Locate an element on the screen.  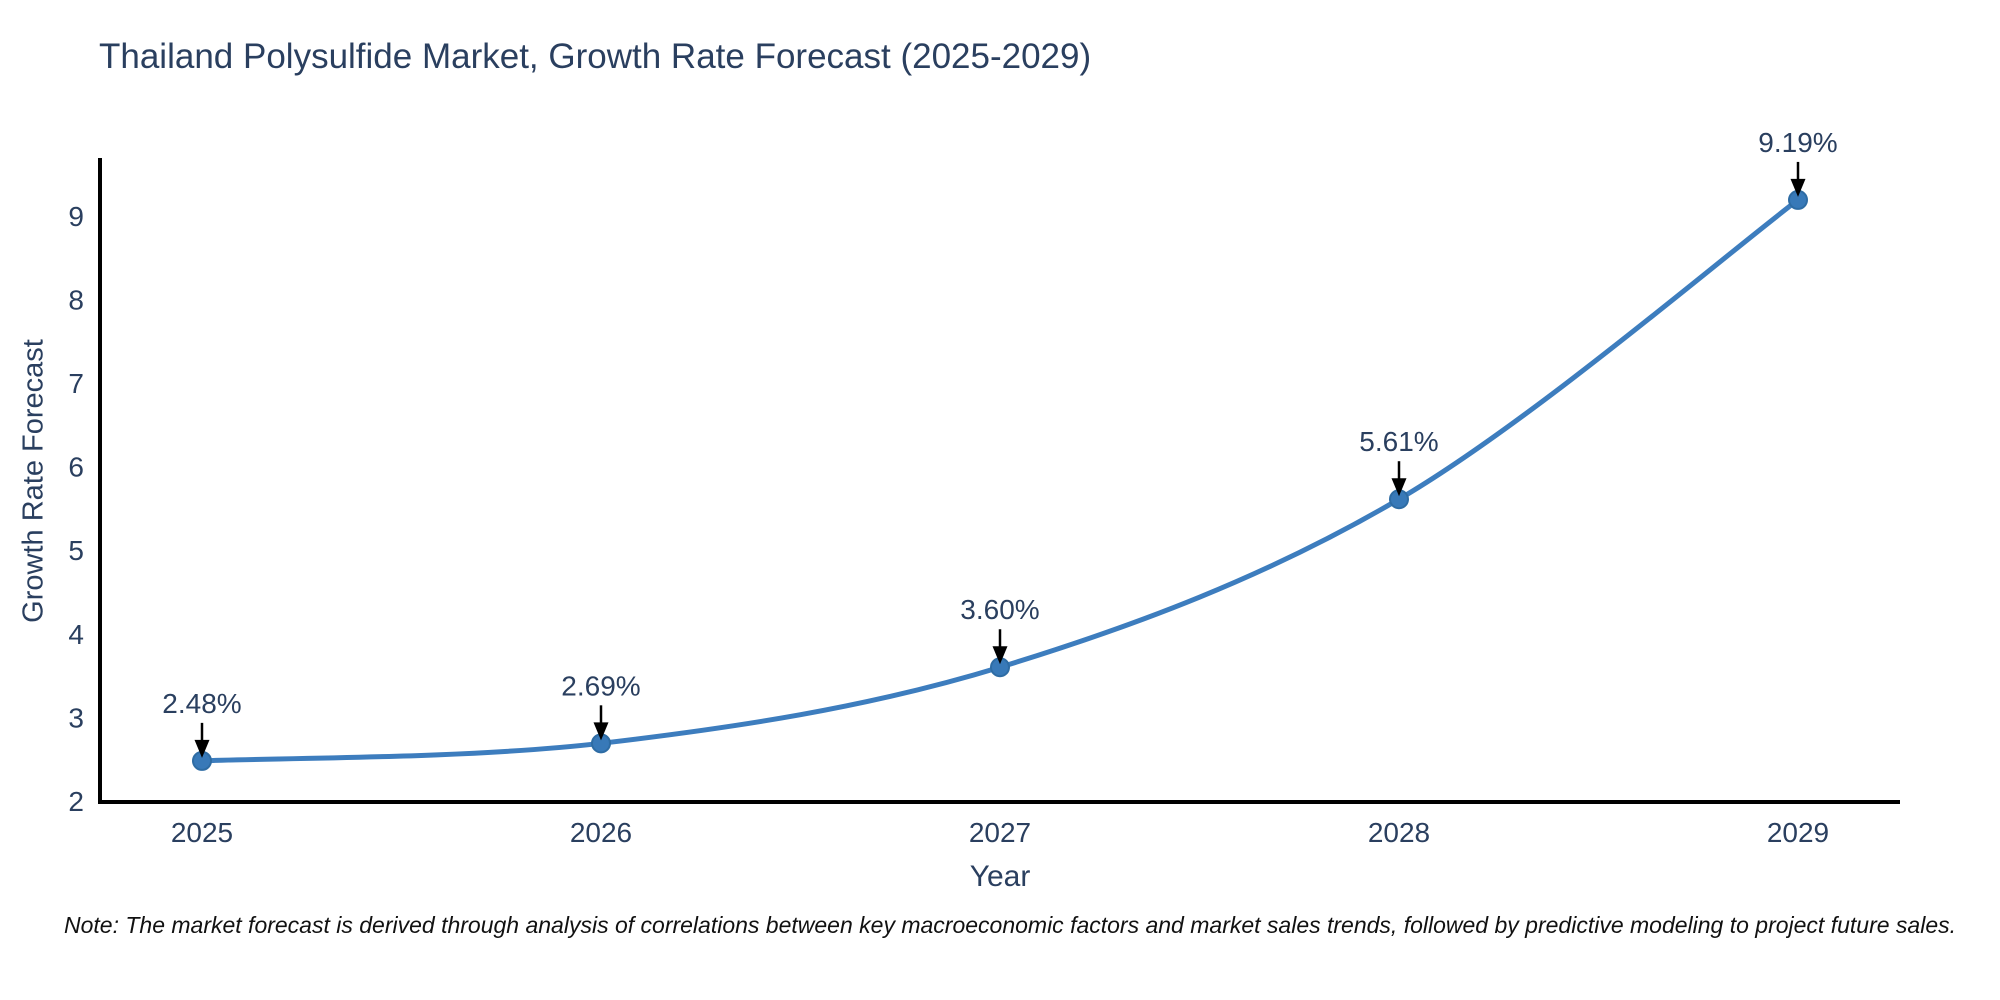
x-tick-label: 2028 is located at coordinates (1399, 832).